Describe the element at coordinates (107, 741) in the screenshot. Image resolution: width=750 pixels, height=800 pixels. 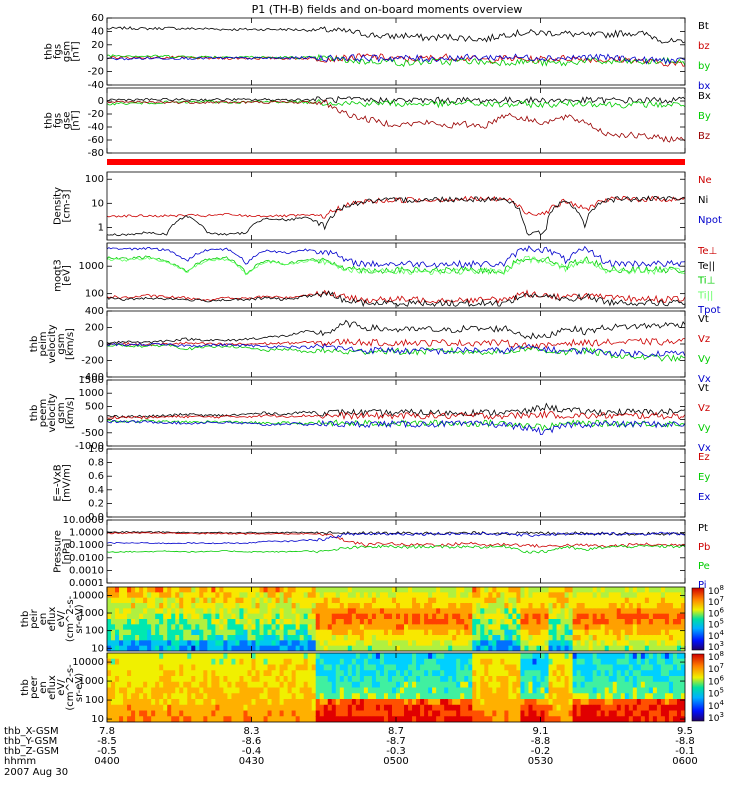
I see `orbit-row-value: -8.5` at that location.